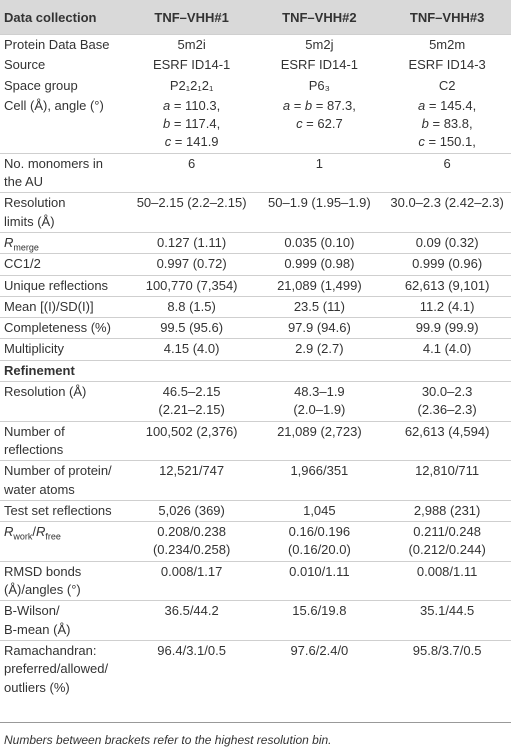  What do you see at coordinates (447, 124) in the screenshot?
I see `table-cell: a = 145.4, b = 83.8, c = 150.1,` at bounding box center [447, 124].